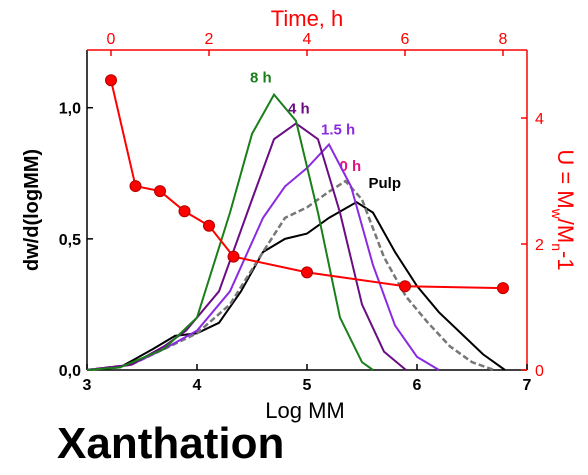 Image resolution: width=588 pixels, height=475 pixels. Describe the element at coordinates (338, 129) in the screenshot. I see `series-label: 1.5 h` at that location.